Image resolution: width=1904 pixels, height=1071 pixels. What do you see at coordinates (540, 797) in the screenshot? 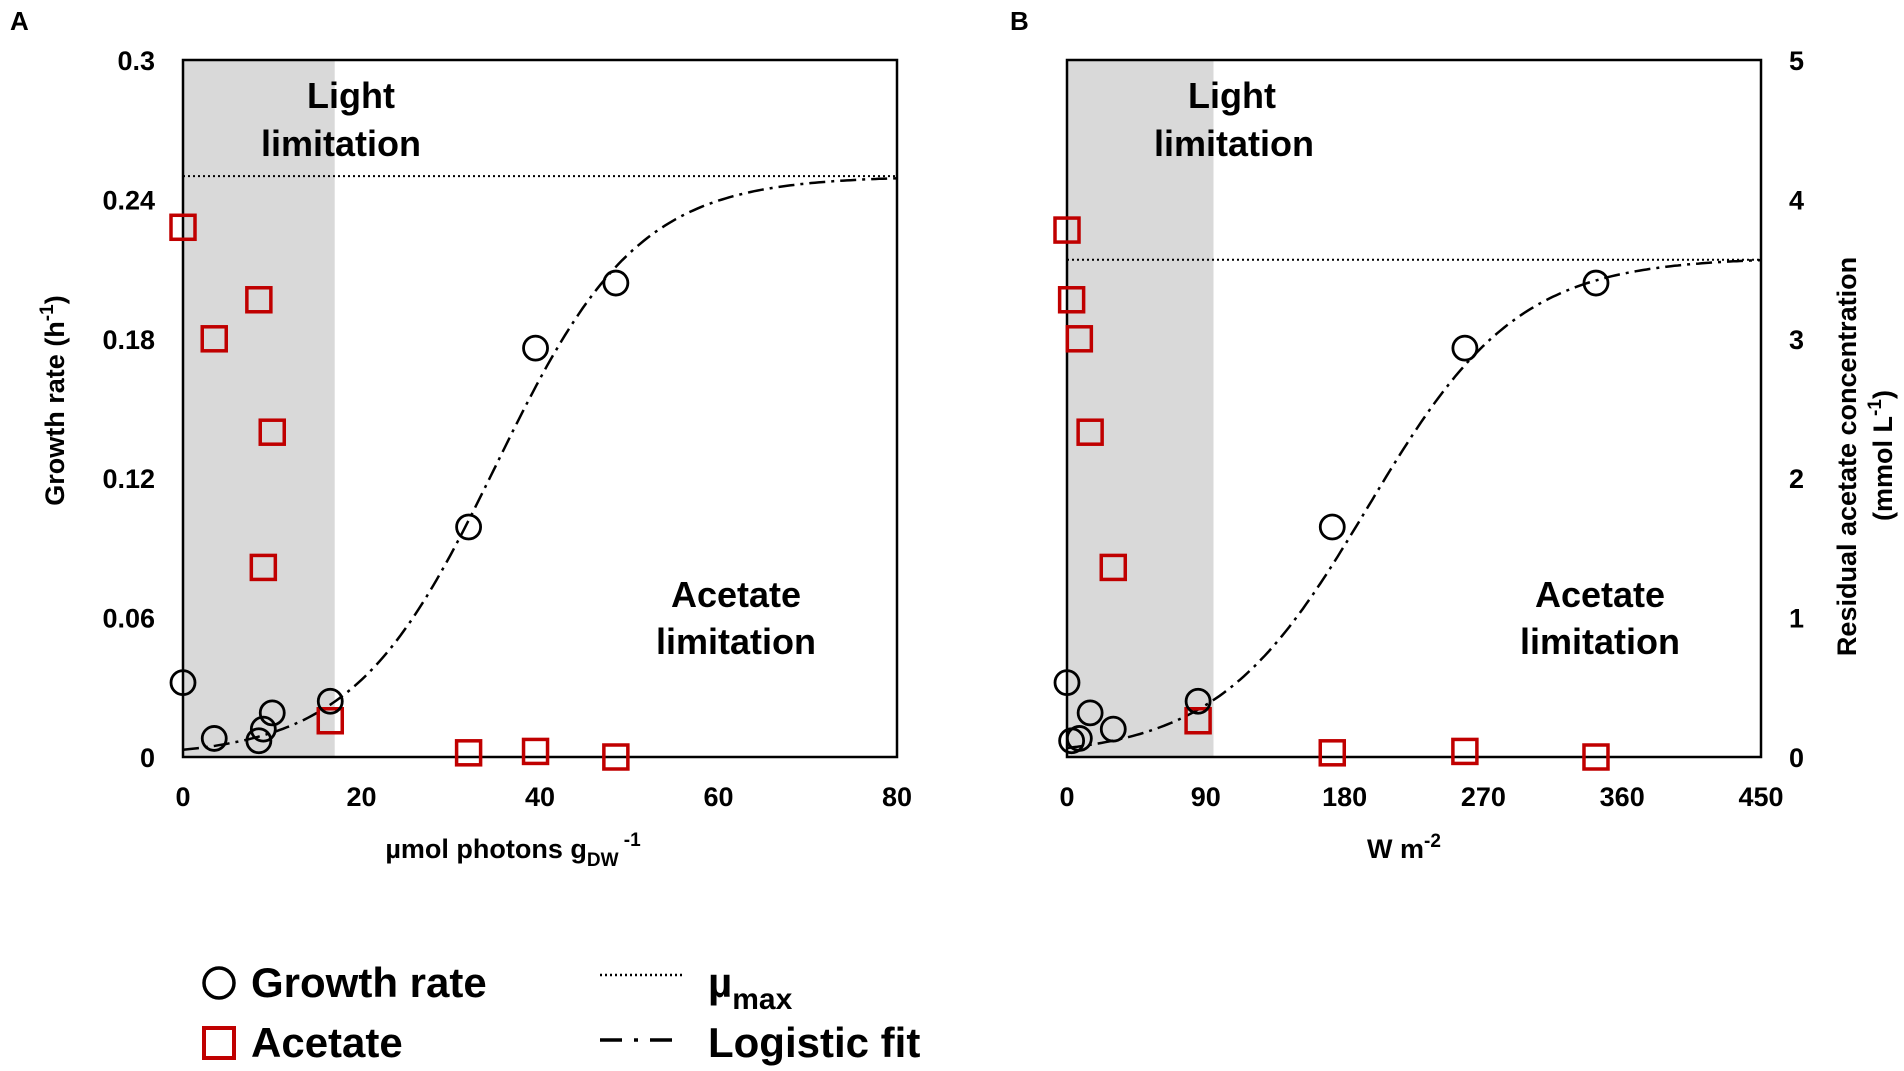
I see `x-tick-label: 40` at bounding box center [540, 797].